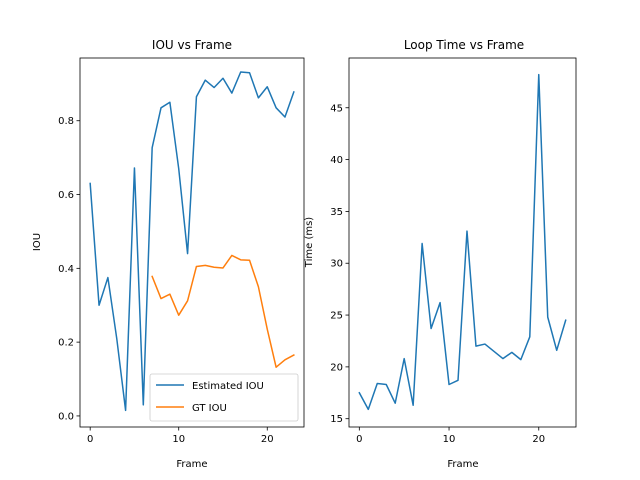  I want to click on loop-time-chart-ylabel: Time (ms), so click(309, 243).